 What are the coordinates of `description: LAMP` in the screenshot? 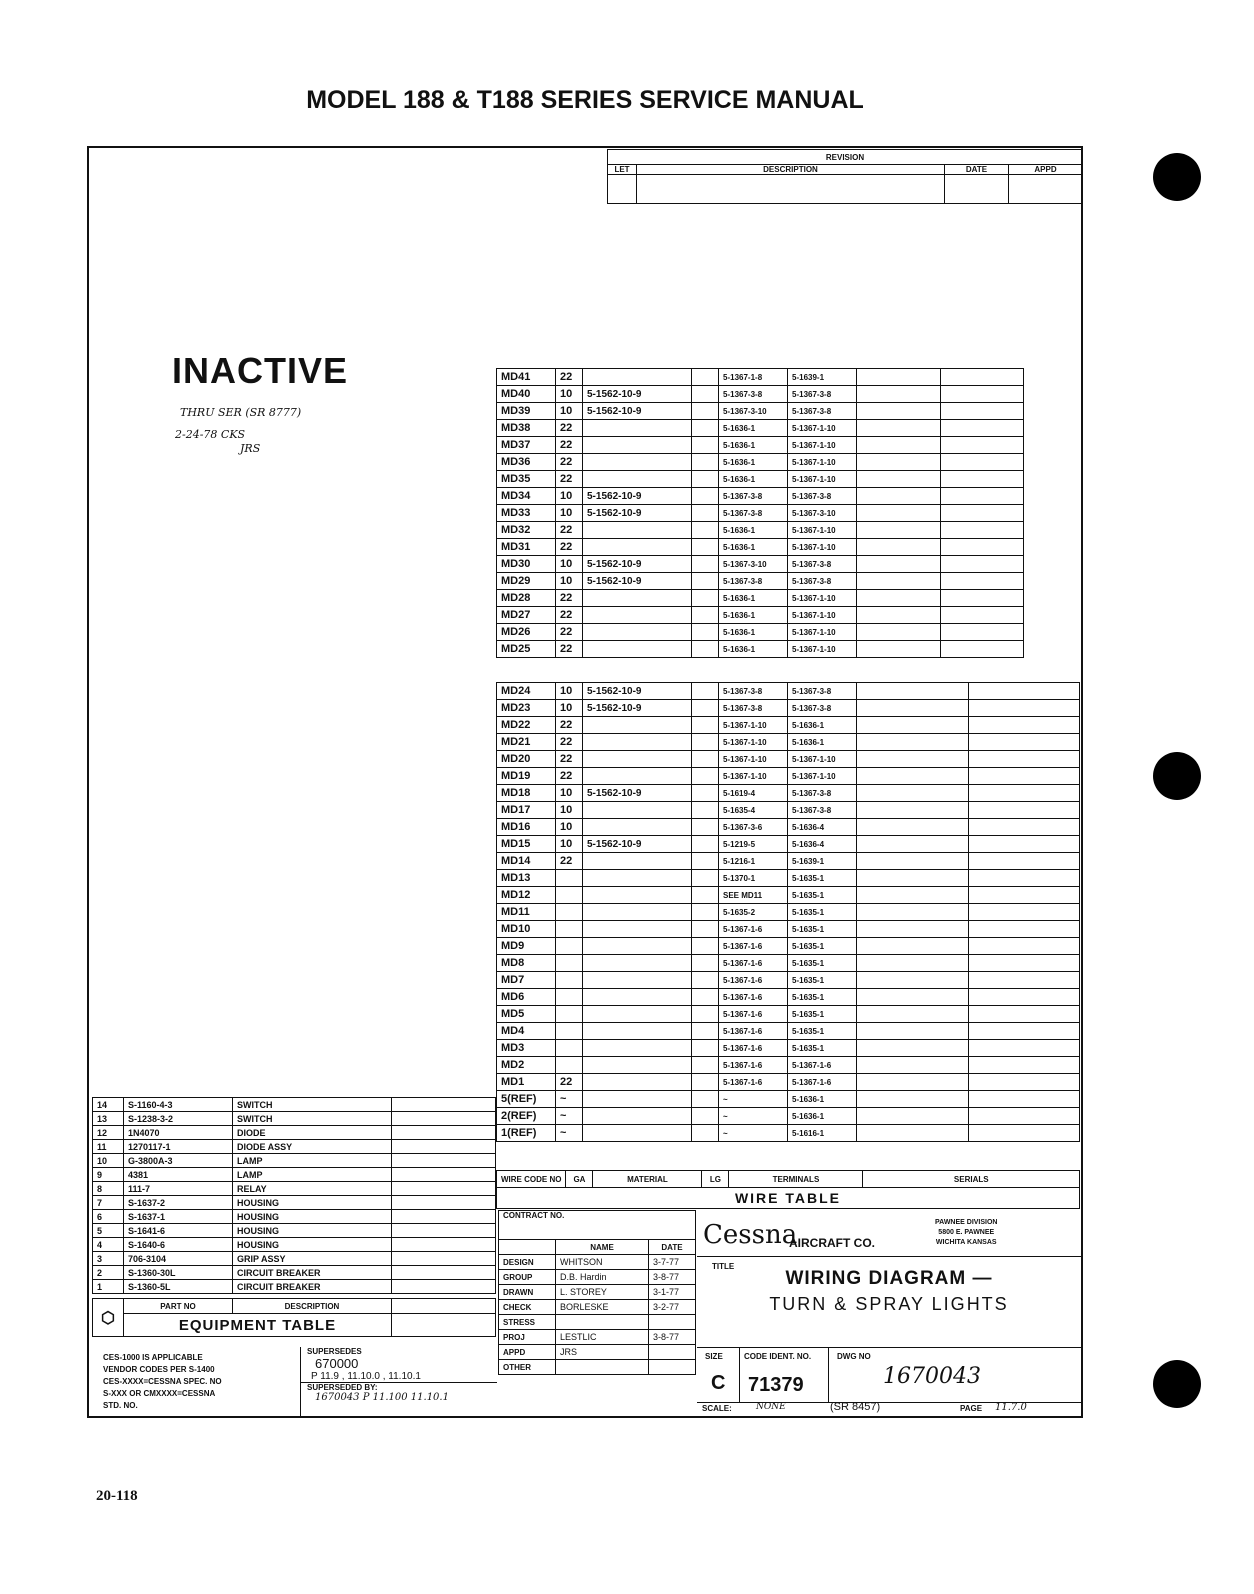 It's located at (312, 1174).